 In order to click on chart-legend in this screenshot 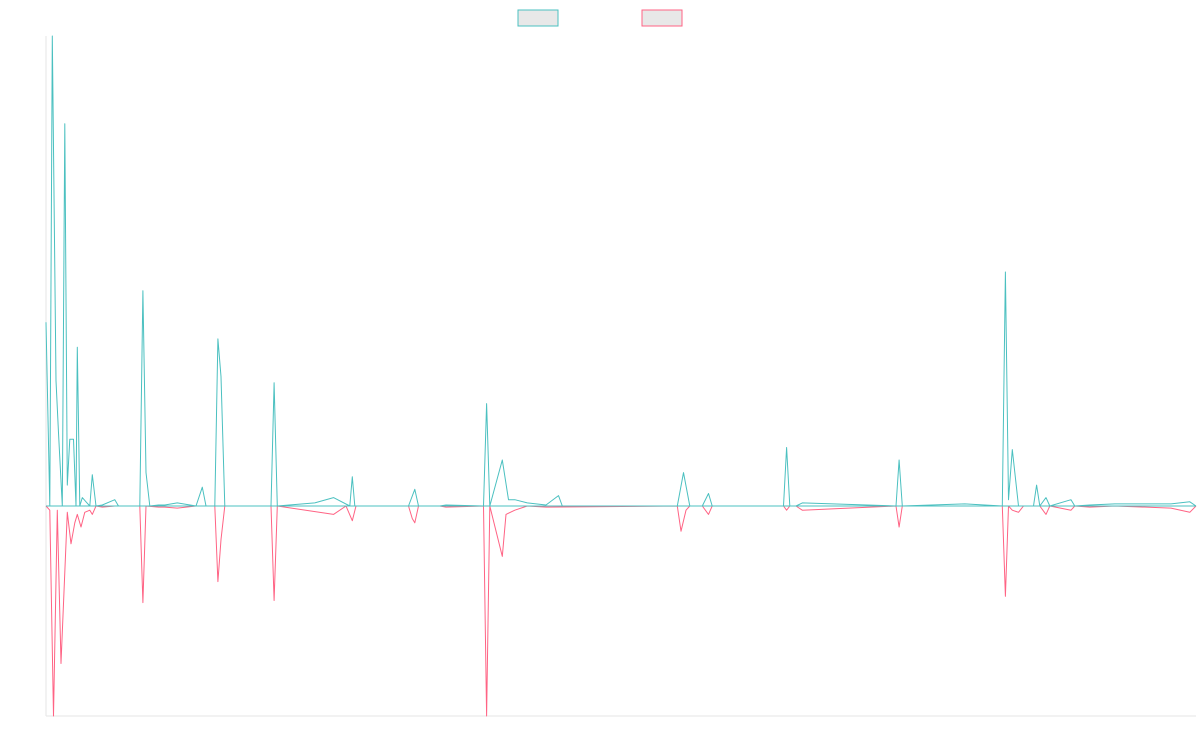, I will do `click(600, 18)`.